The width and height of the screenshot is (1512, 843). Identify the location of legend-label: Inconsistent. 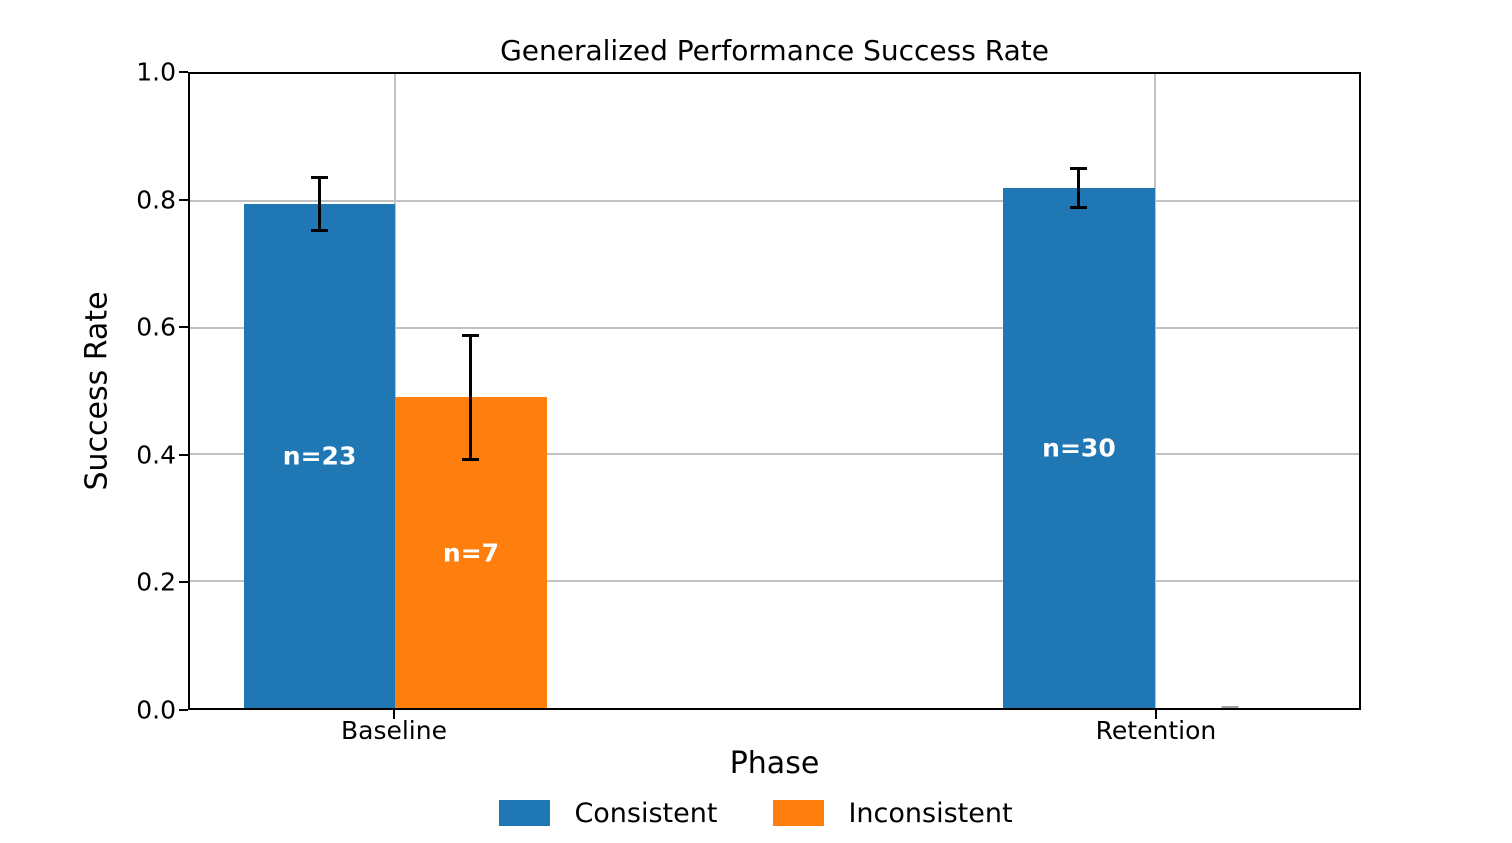
(930, 813).